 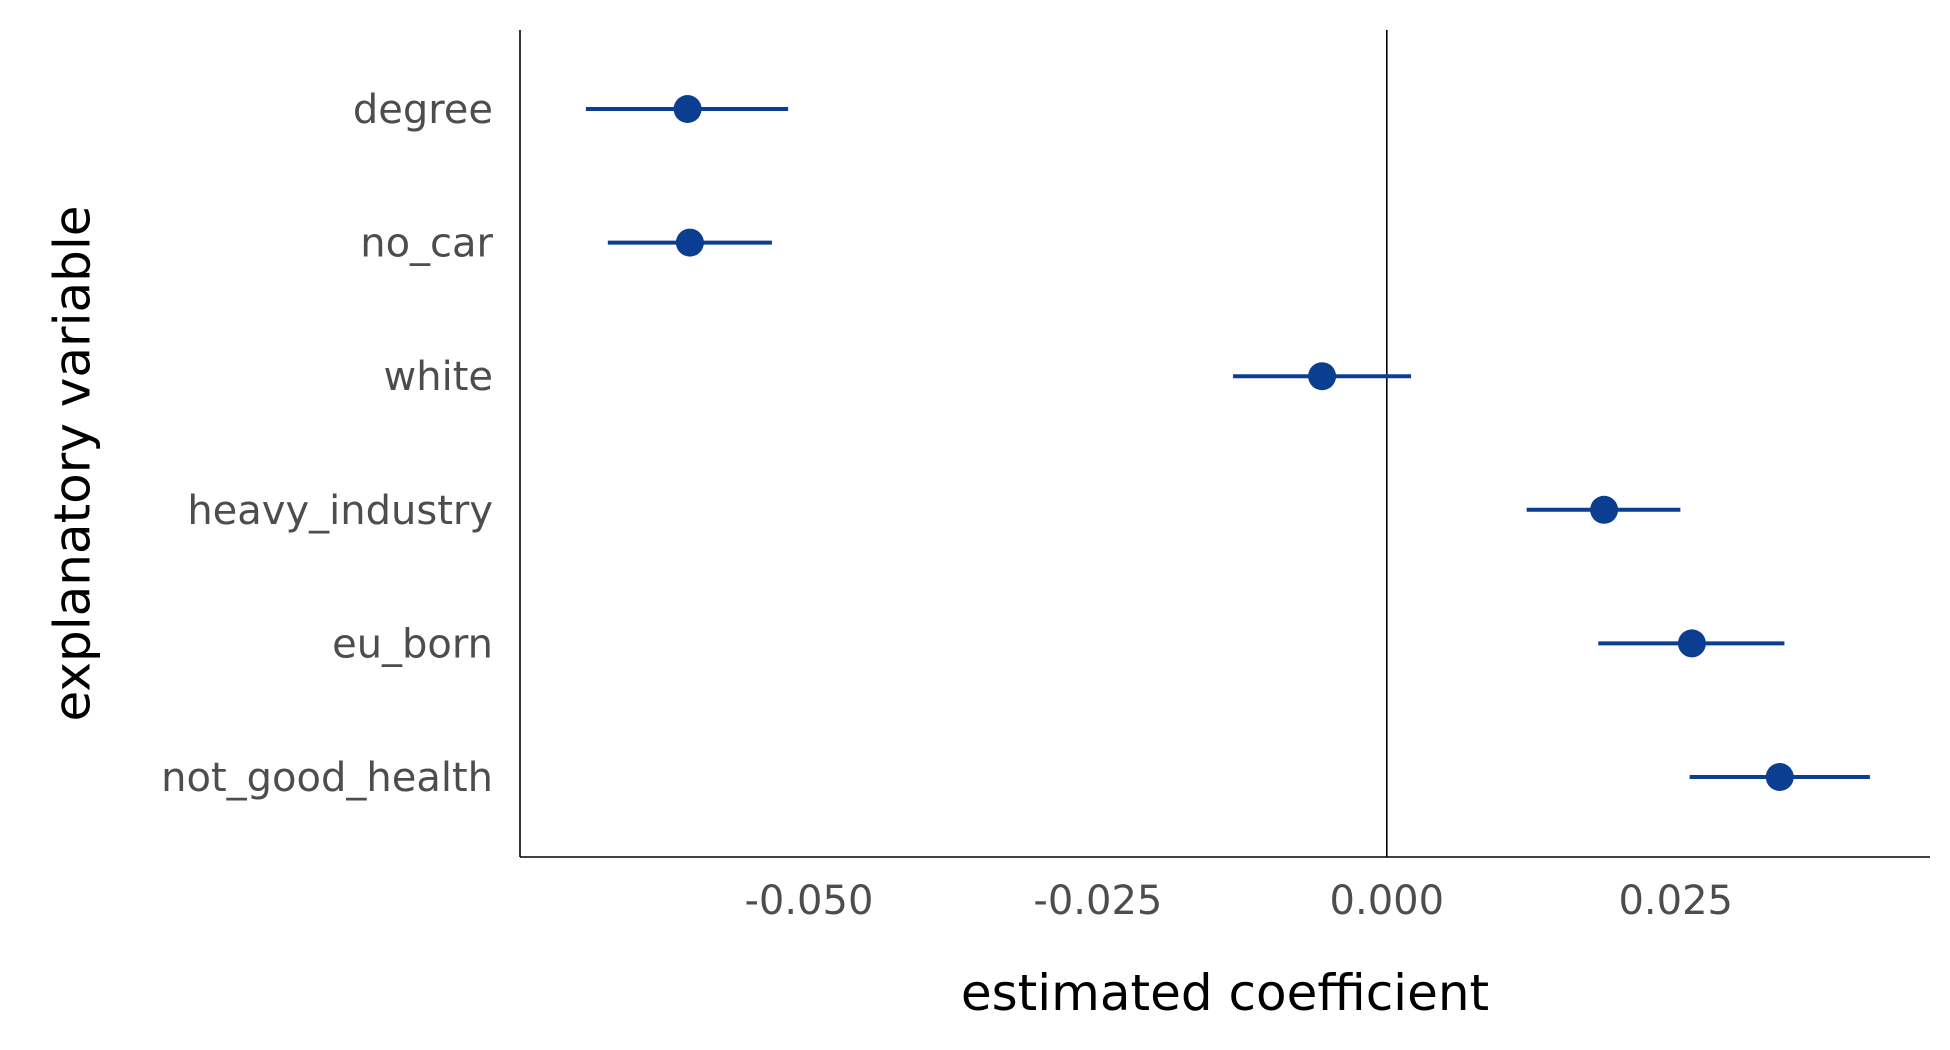 What do you see at coordinates (1387, 901) in the screenshot?
I see `x-tick-label-2: 0.000` at bounding box center [1387, 901].